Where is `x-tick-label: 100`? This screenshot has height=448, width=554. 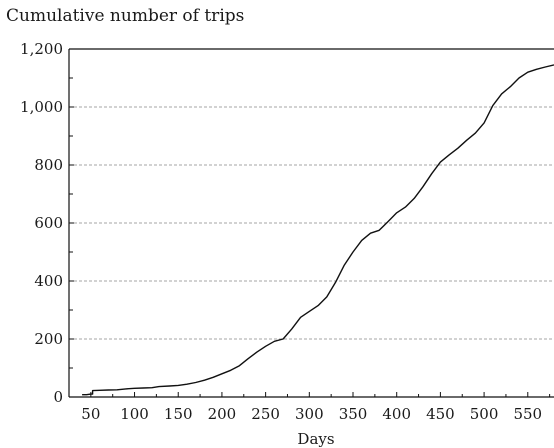 x-tick-label: 100 is located at coordinates (134, 414).